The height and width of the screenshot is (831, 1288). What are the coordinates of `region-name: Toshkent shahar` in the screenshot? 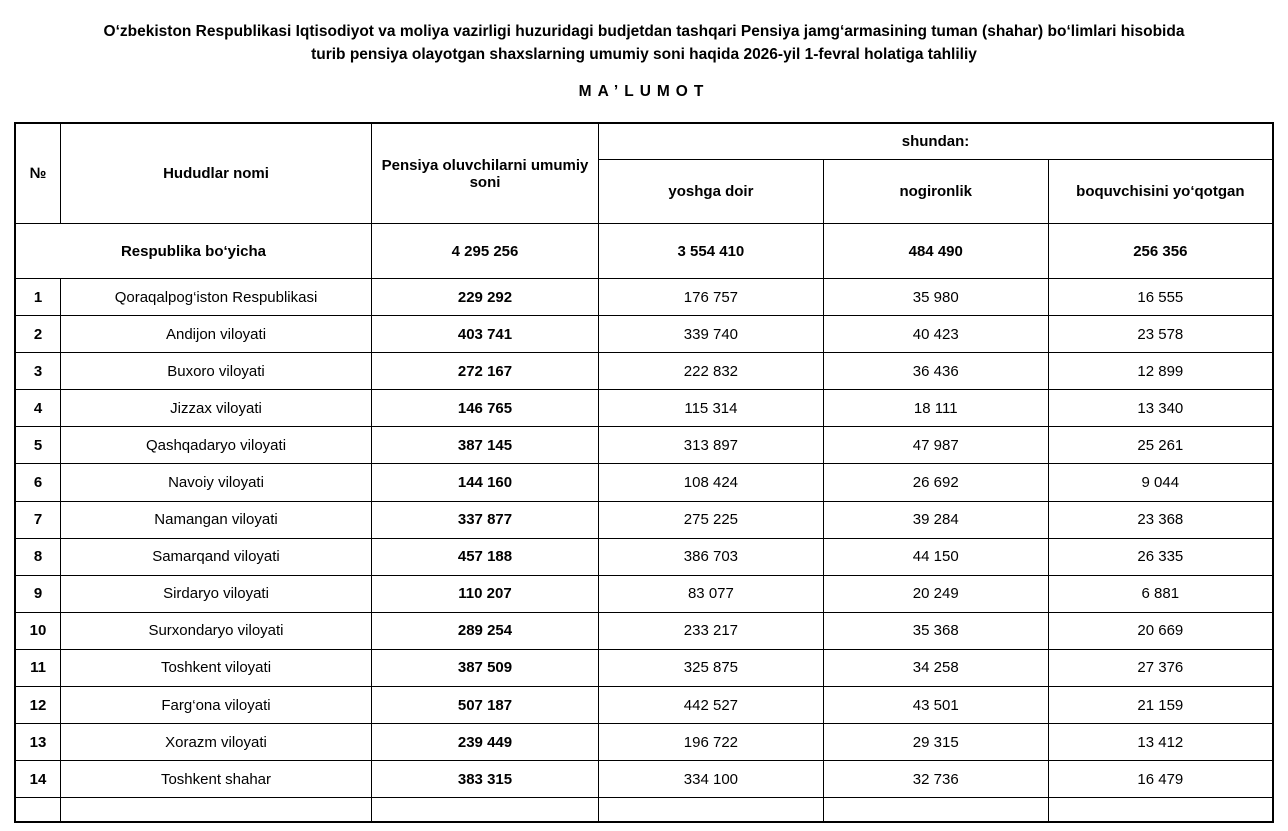 It's located at (216, 779).